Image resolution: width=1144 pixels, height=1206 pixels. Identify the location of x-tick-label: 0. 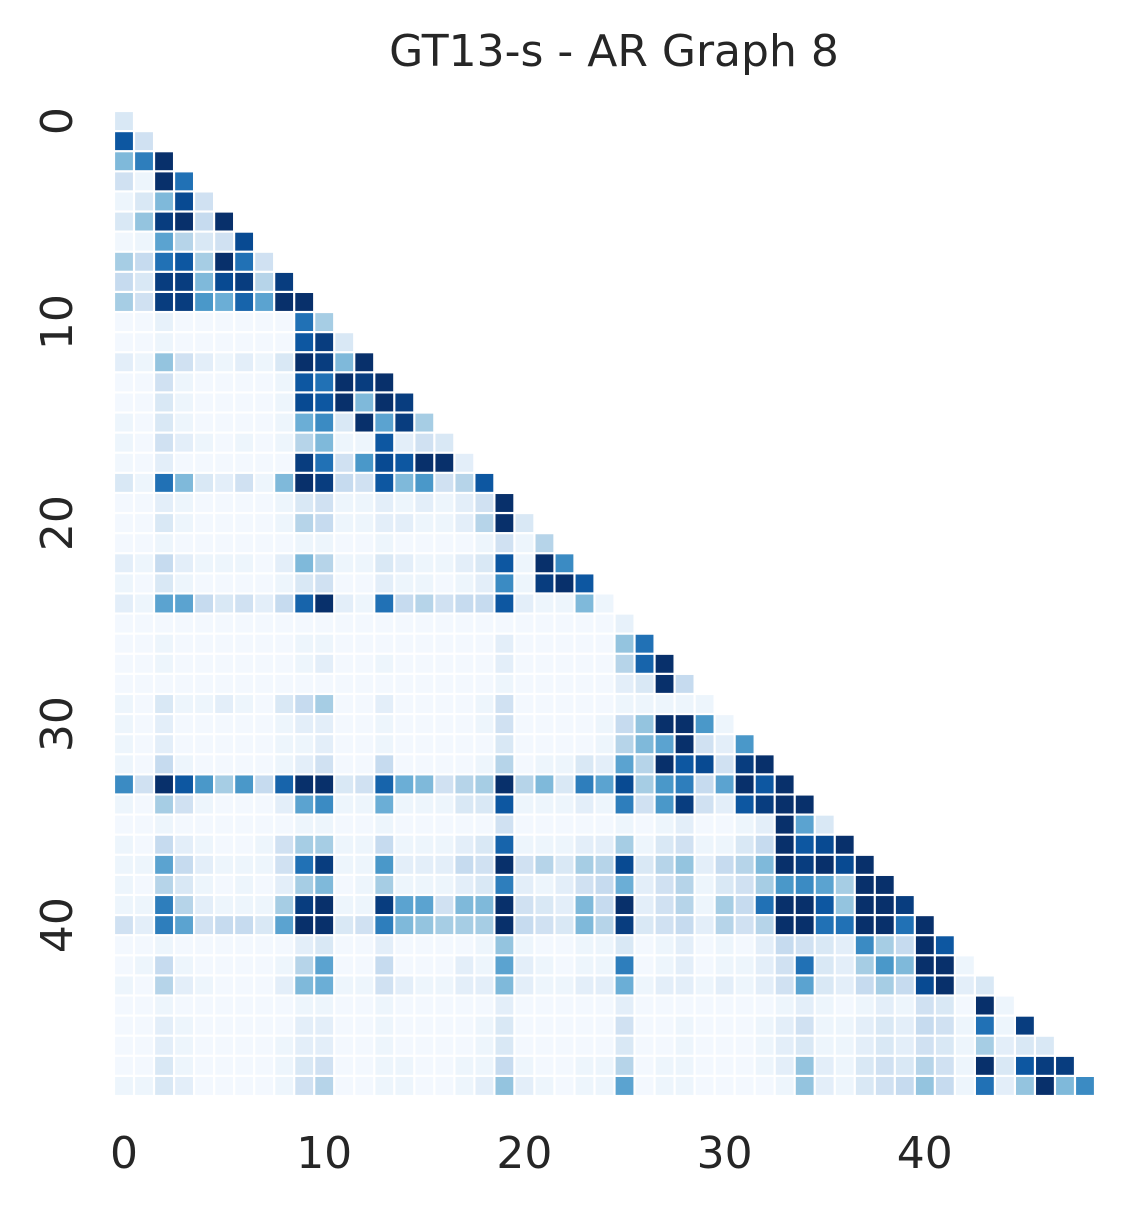
(124, 1153).